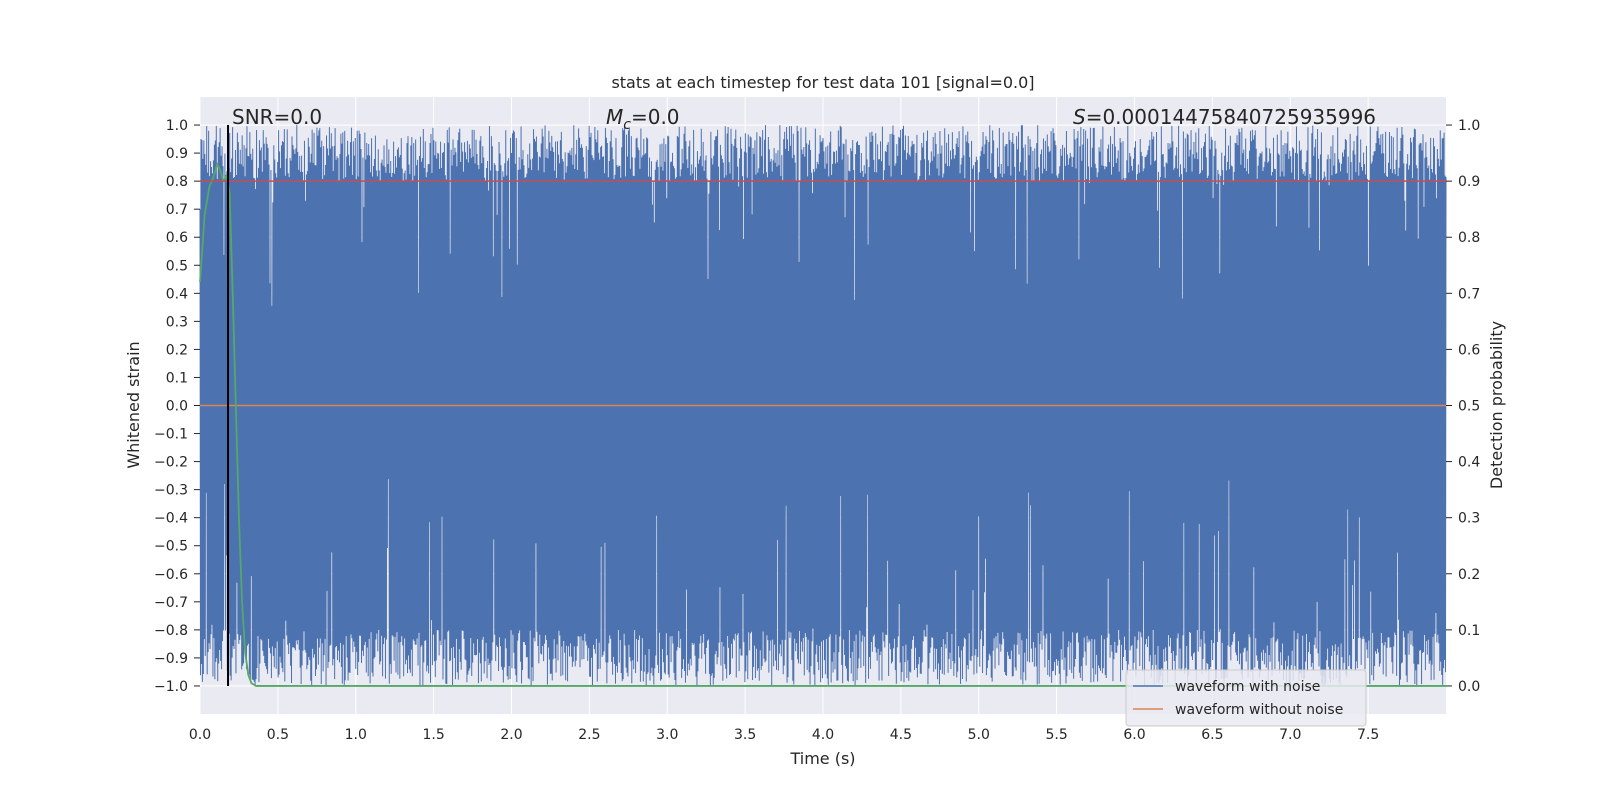 The width and height of the screenshot is (1600, 804). What do you see at coordinates (1212, 735) in the screenshot?
I see `x-tick-label: 6.5` at bounding box center [1212, 735].